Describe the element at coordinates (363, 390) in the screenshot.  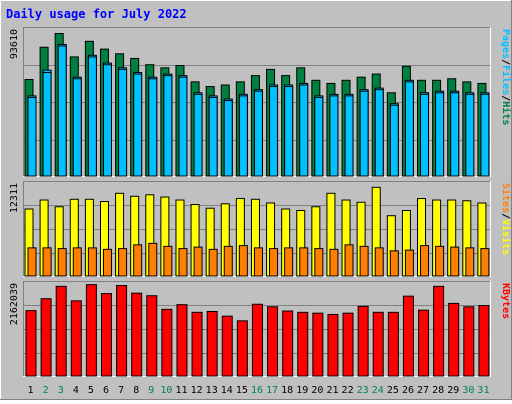
I see `day-label: 23` at that location.